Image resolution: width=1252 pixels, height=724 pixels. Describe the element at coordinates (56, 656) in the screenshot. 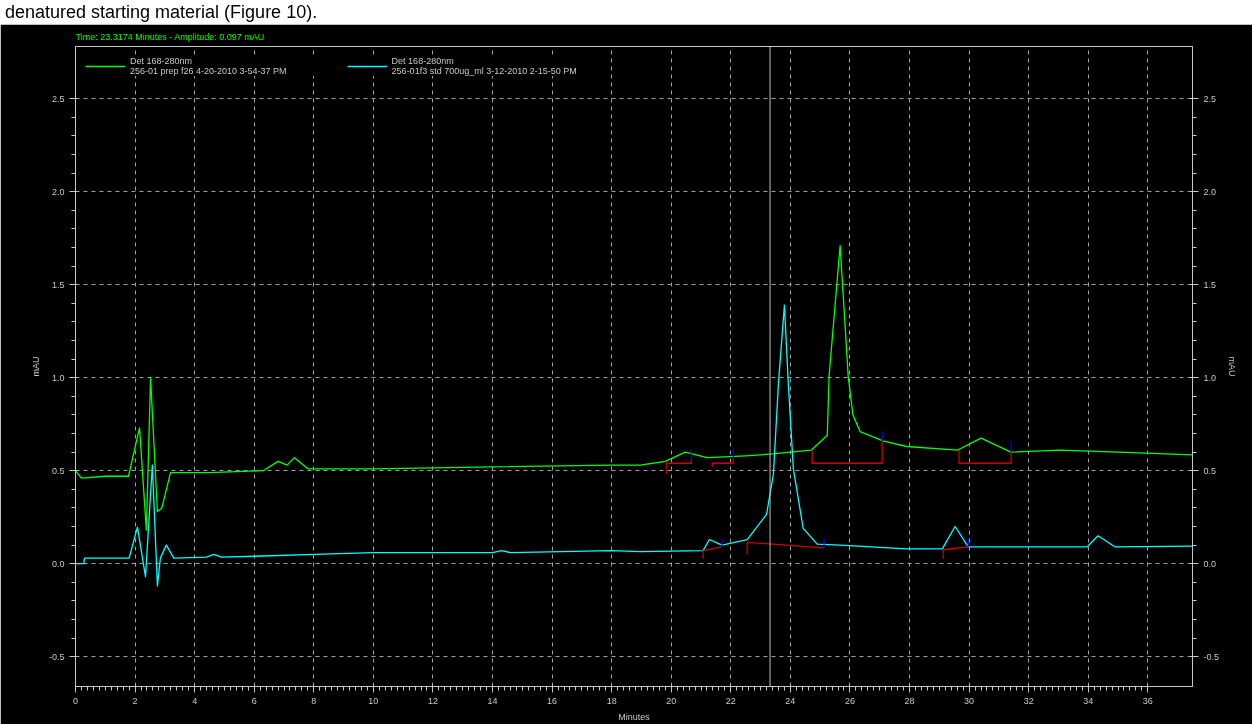

I see `y-tick-label: -0.5` at that location.